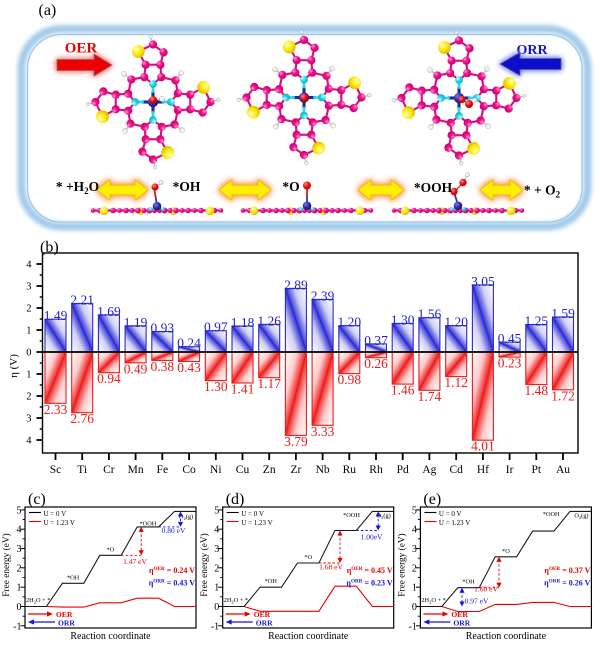  Describe the element at coordinates (563, 470) in the screenshot. I see `svg-text: Au` at that location.